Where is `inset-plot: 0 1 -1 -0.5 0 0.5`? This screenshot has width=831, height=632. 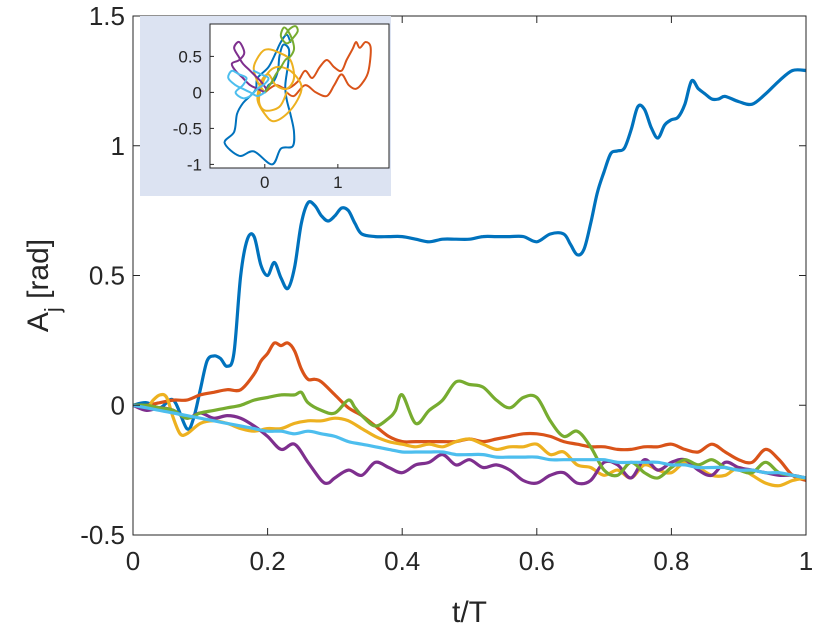
inset-plot: 0 1 -1 -0.5 0 0.5 is located at coordinates (265, 106).